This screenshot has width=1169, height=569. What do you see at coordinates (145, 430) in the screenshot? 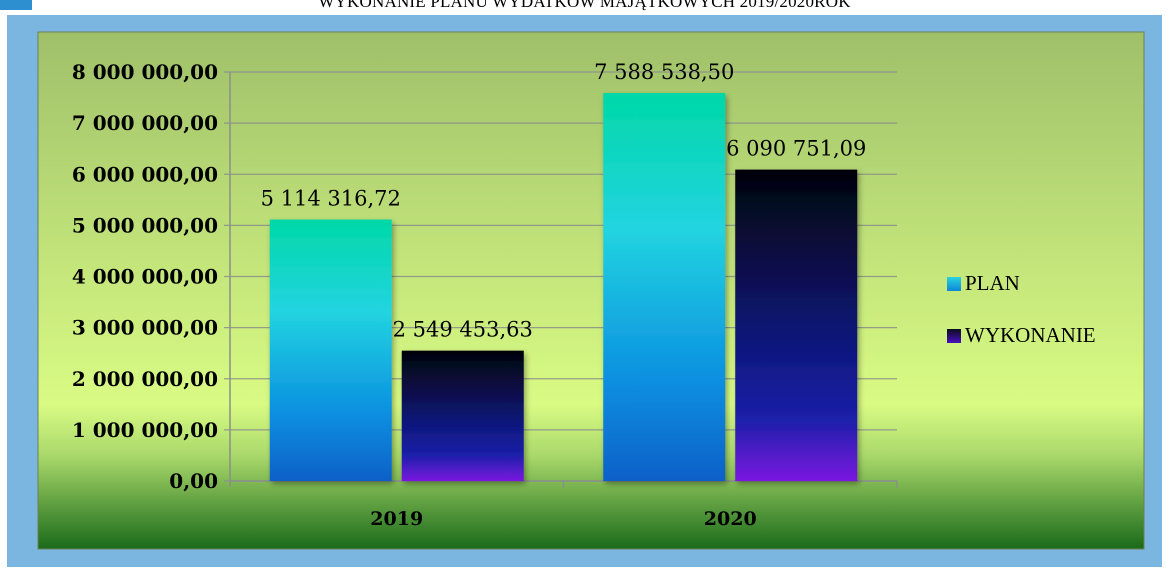
I see `y-tick-label: 1 000 000,00` at bounding box center [145, 430].